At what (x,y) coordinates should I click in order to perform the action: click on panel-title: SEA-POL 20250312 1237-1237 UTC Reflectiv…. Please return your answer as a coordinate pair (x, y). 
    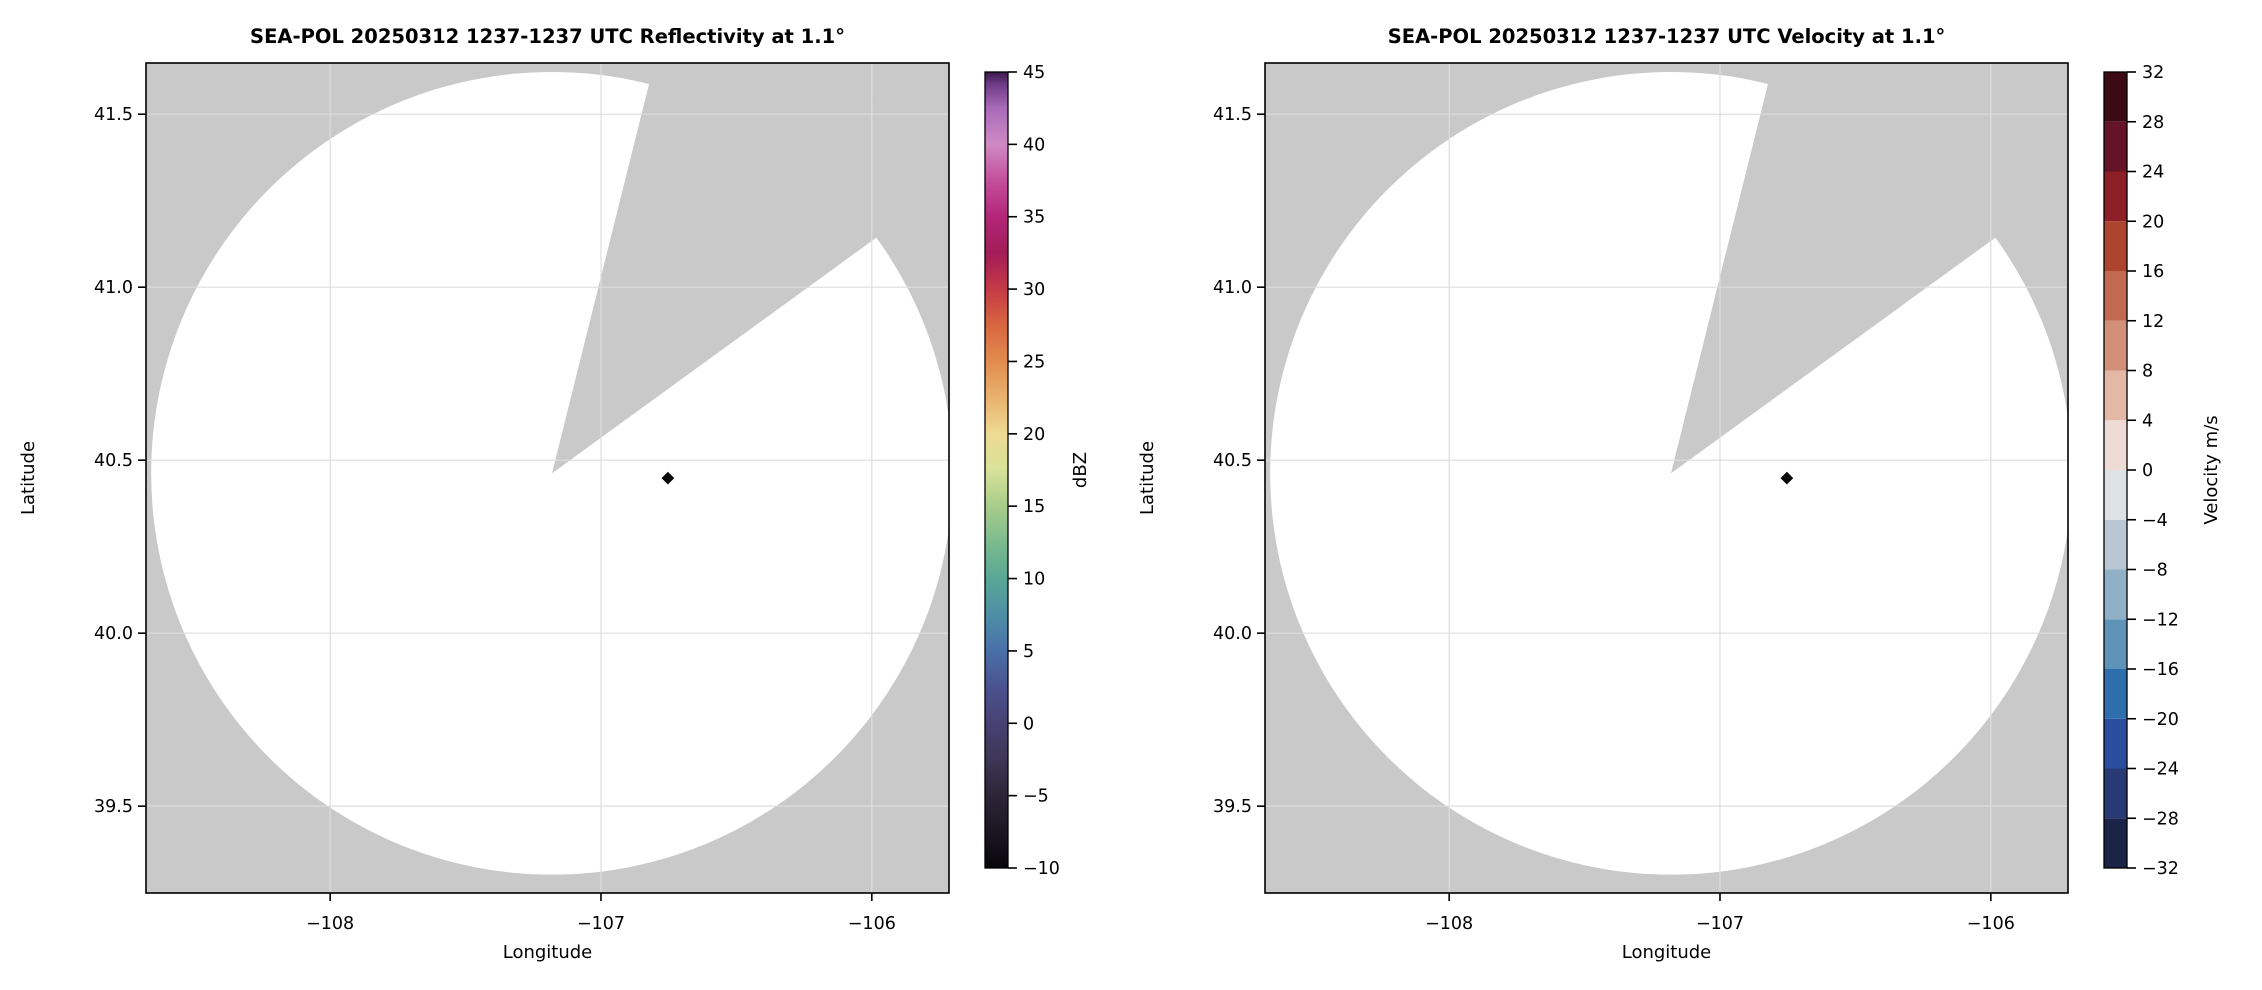
    Looking at the image, I should click on (547, 36).